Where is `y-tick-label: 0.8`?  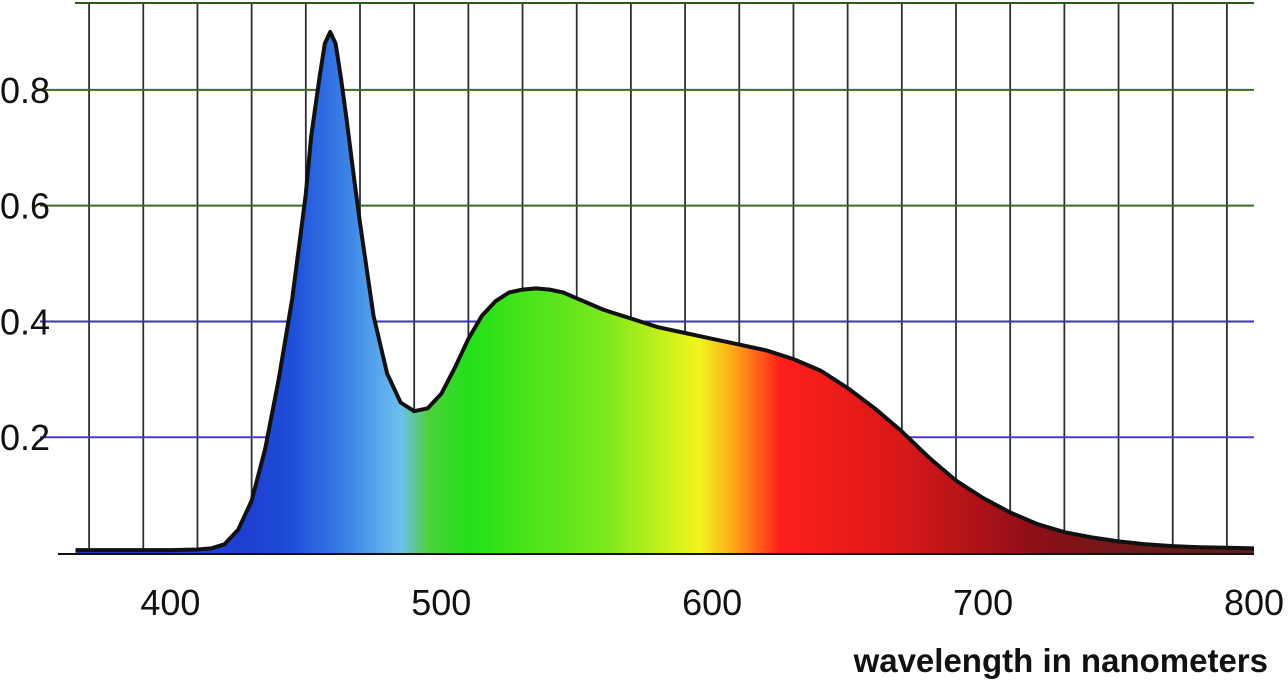 y-tick-label: 0.8 is located at coordinates (25, 90).